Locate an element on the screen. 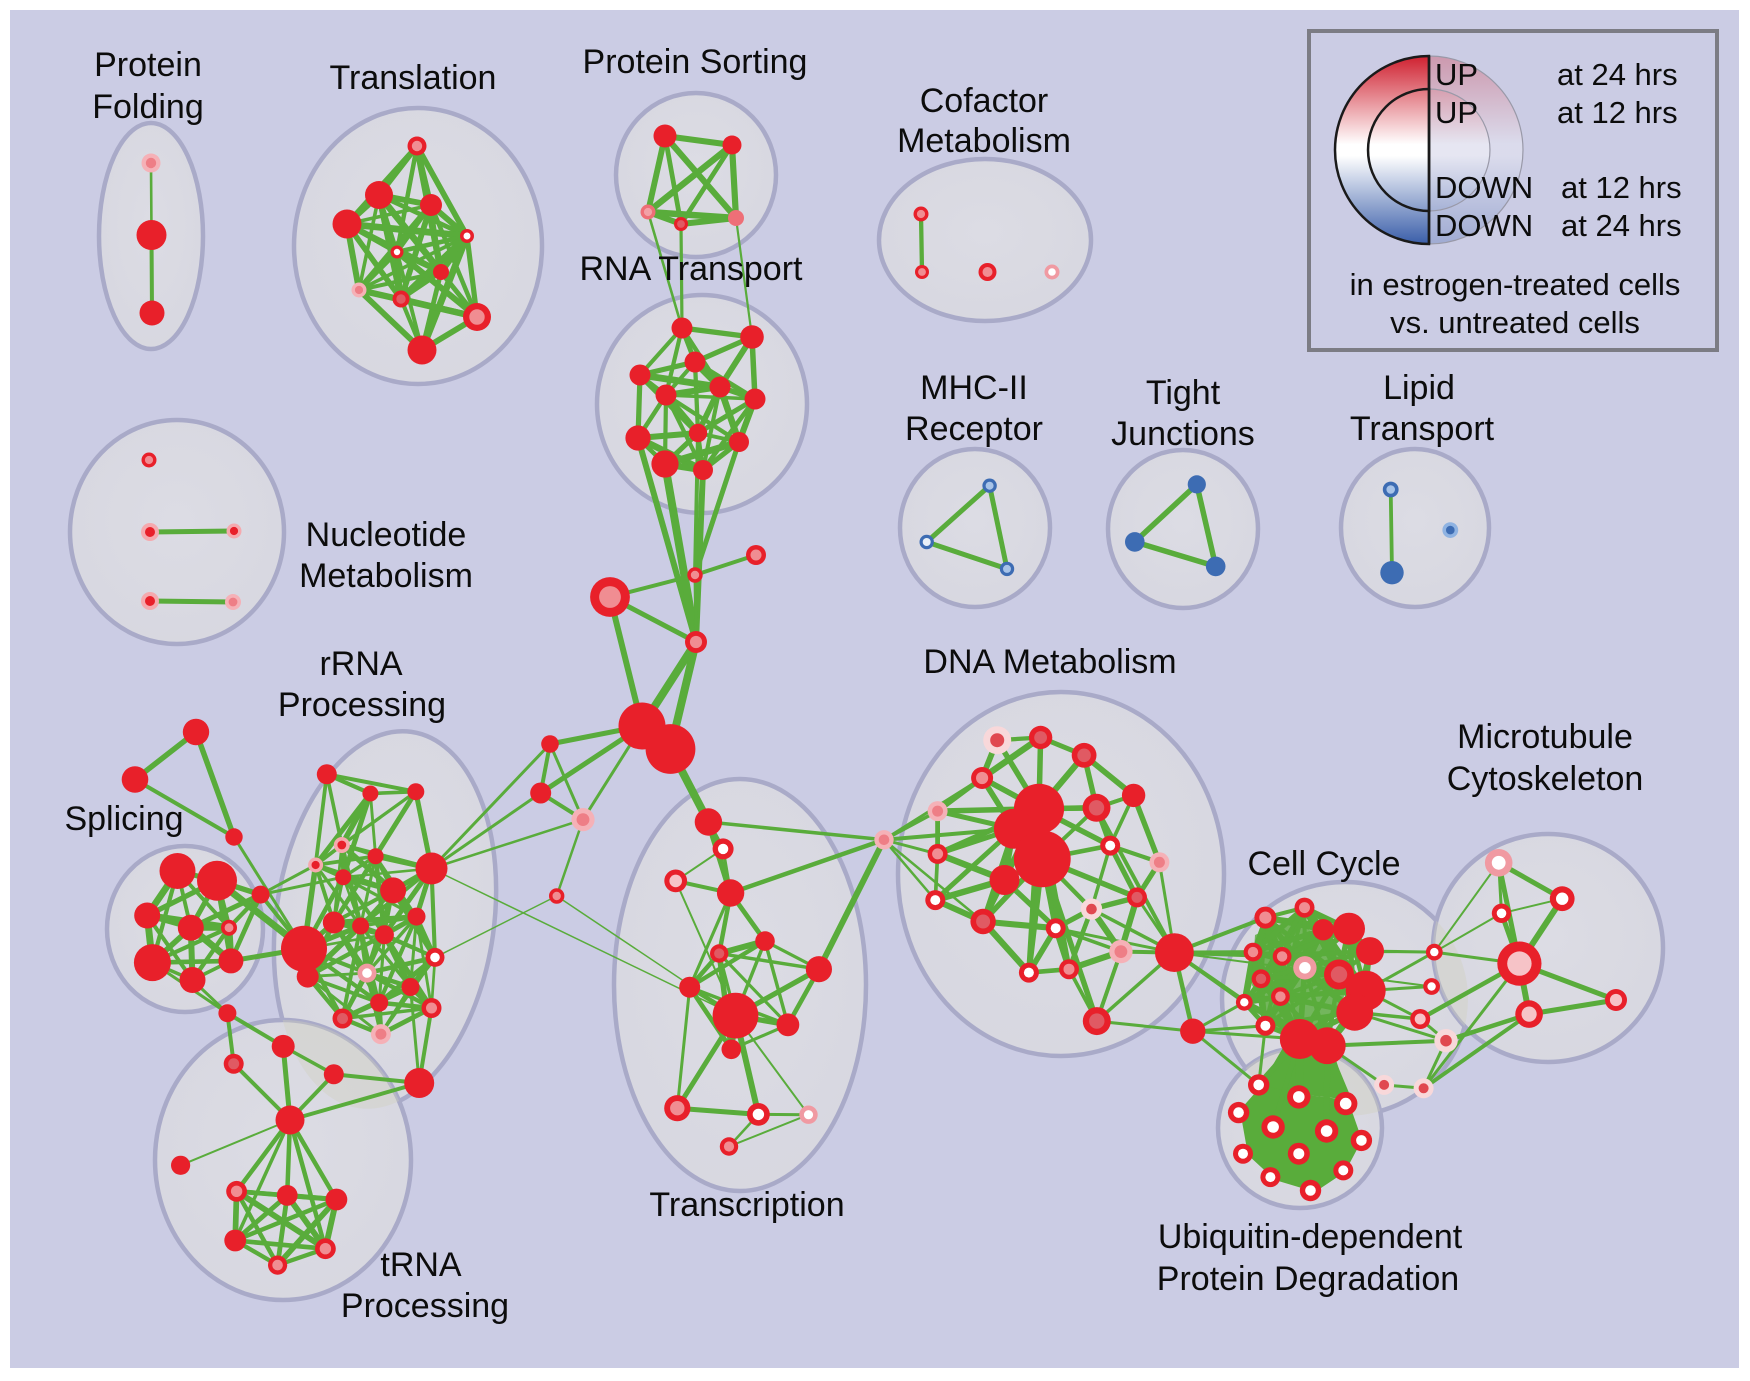 This screenshot has width=1750, height=1381. svg-text: Nucleotide is located at coordinates (386, 535).